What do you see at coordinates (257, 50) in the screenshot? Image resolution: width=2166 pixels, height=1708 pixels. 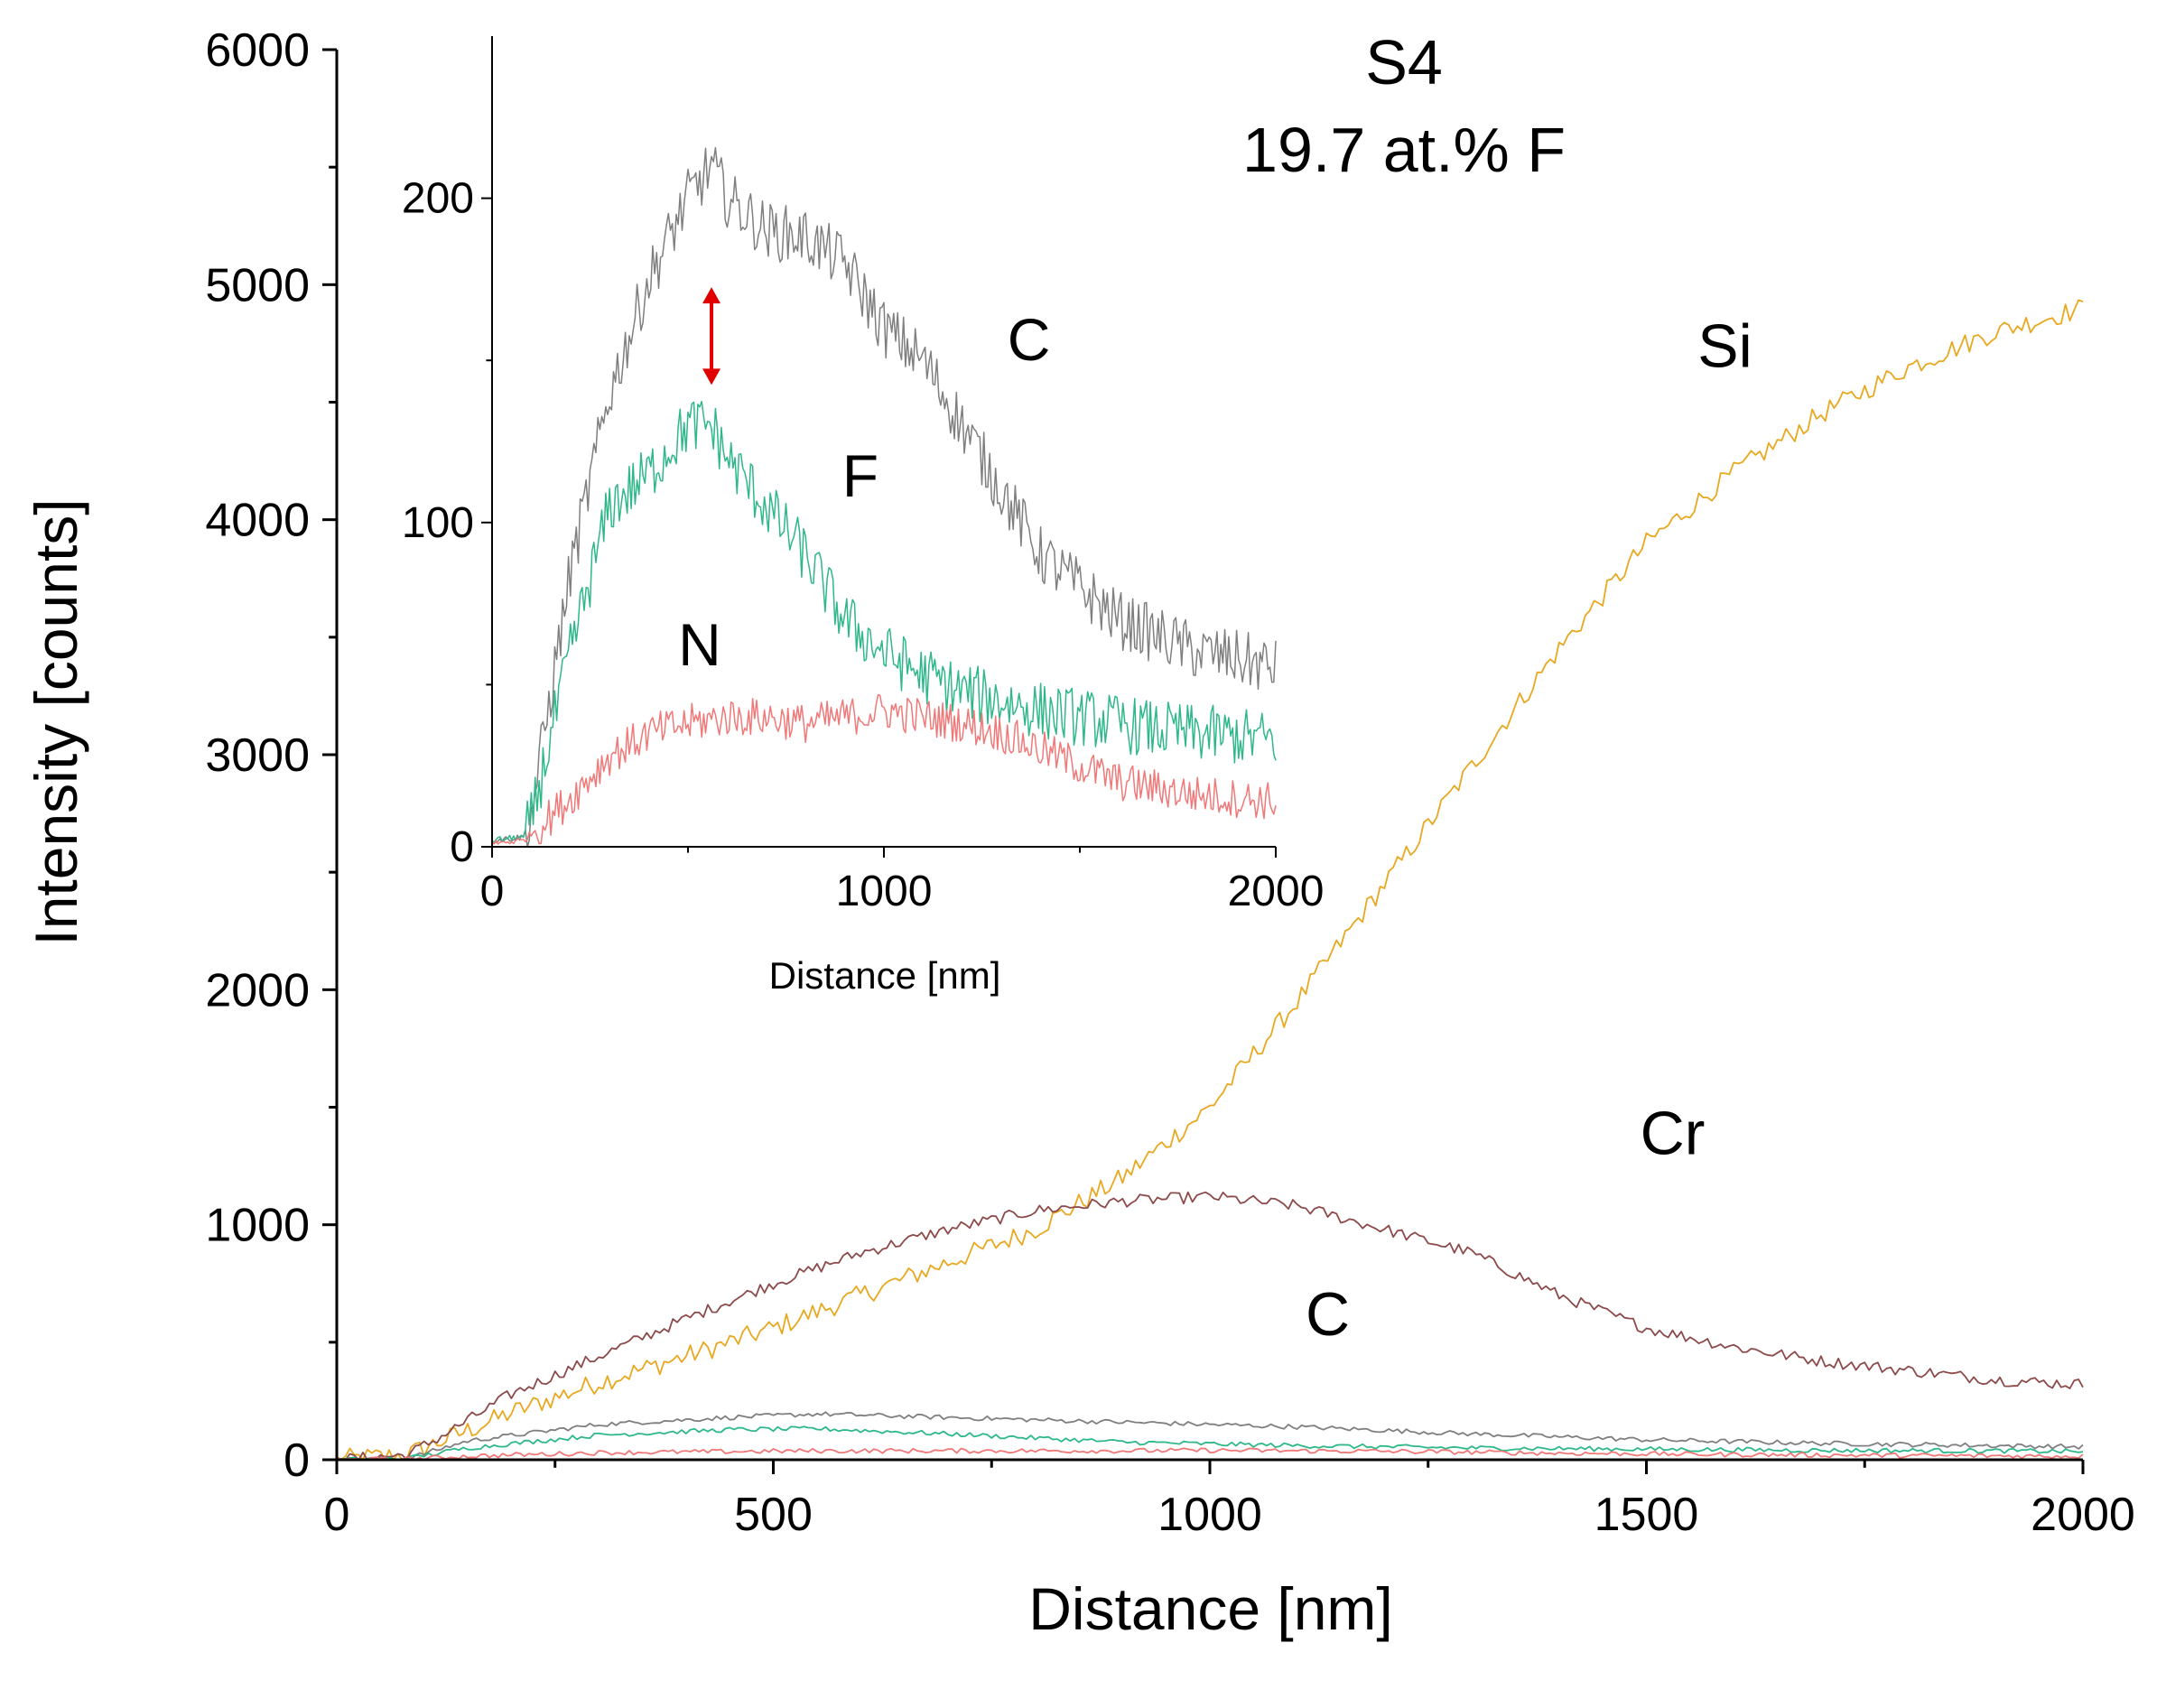 I see `main-y-tick-label: 6000` at bounding box center [257, 50].